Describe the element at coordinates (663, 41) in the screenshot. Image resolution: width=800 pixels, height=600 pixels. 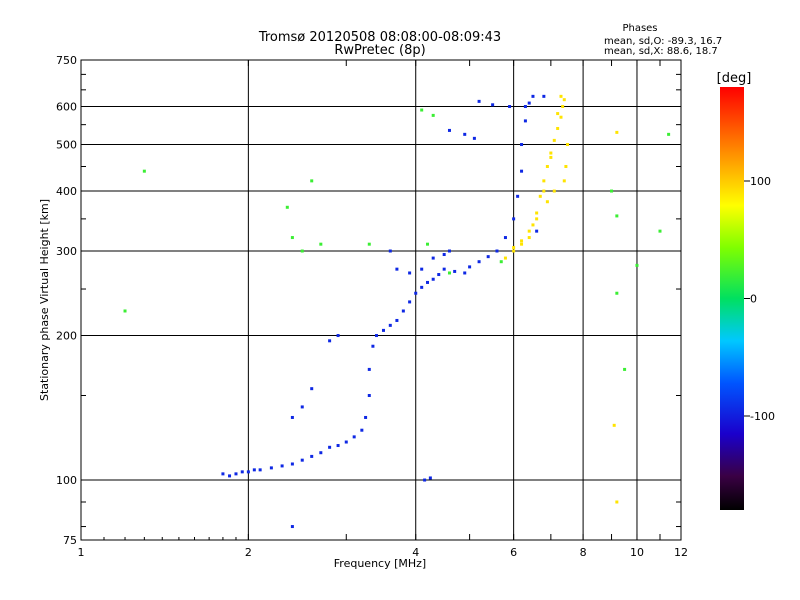
I see `stats-o-line: mean, sd,O: -89.3, 16.7` at that location.